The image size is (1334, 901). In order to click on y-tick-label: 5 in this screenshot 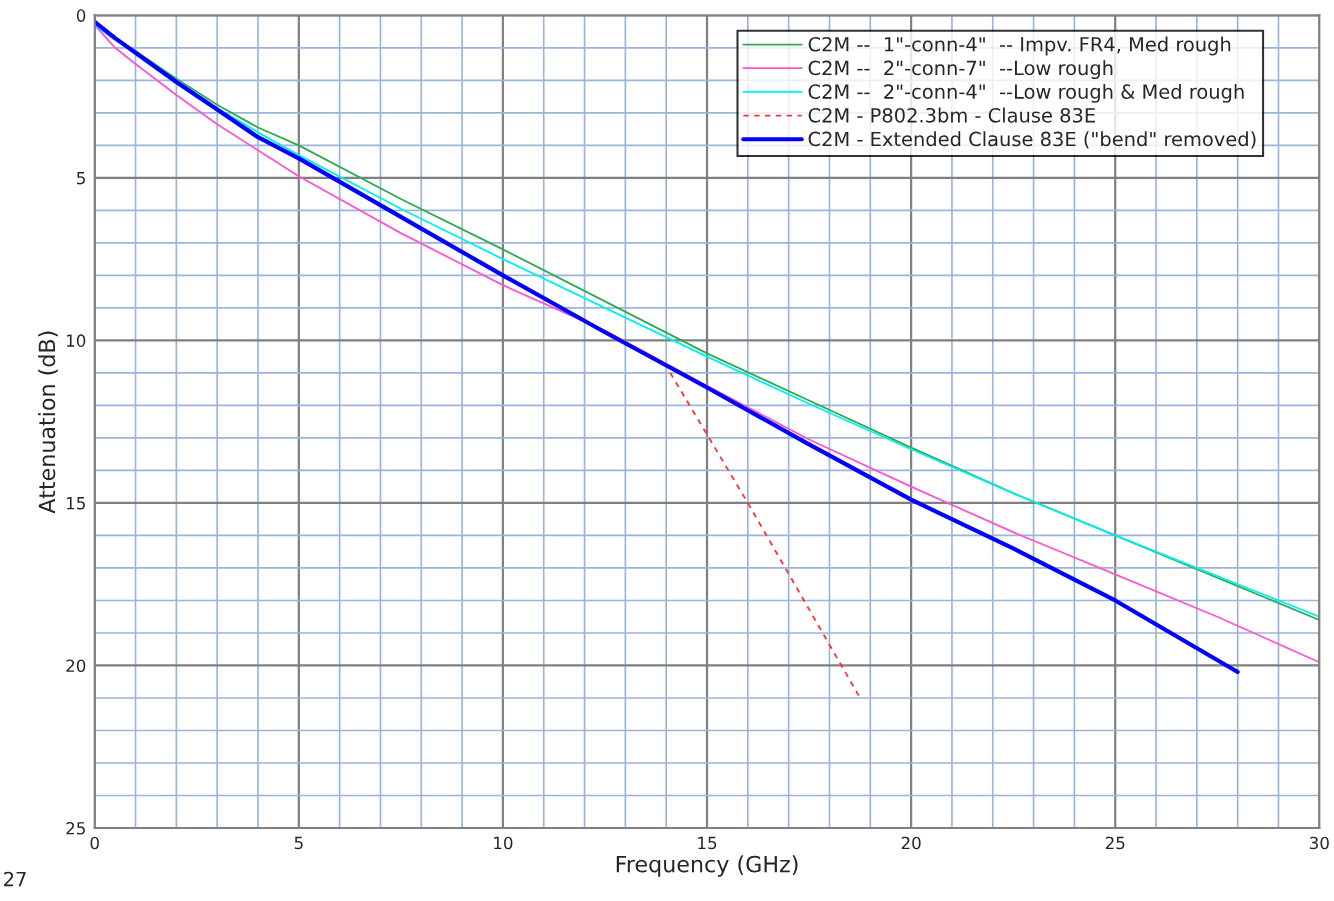, I will do `click(81, 178)`.